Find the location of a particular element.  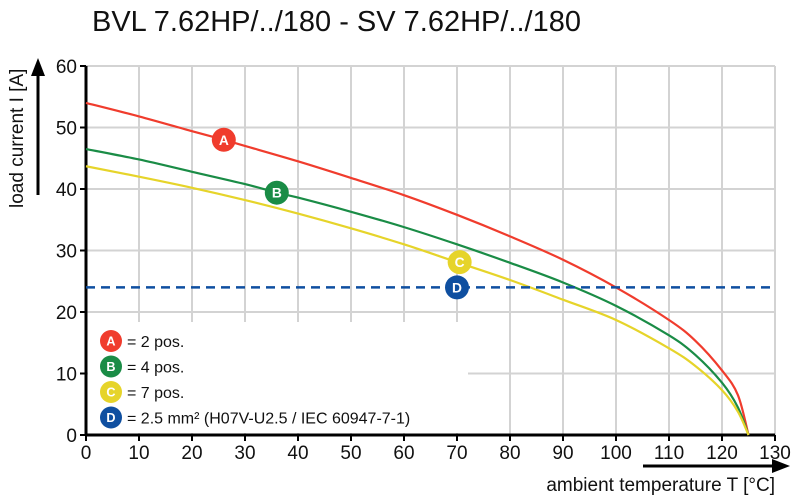

y-tick-label: 60 is located at coordinates (66, 67).